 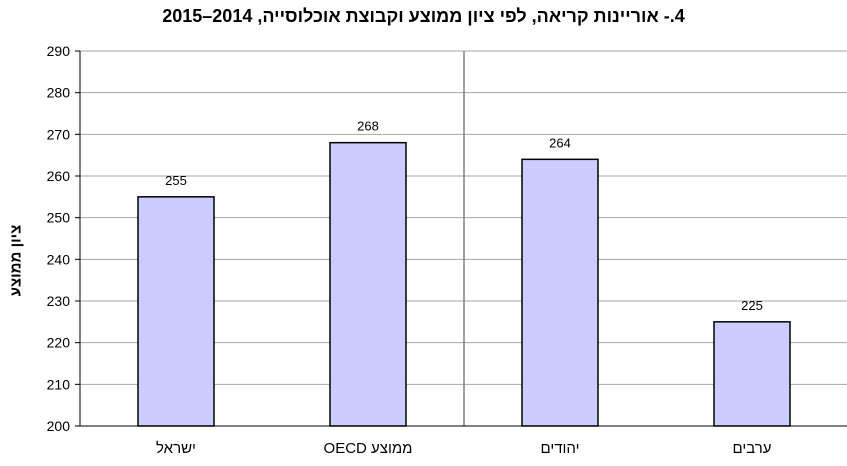 What do you see at coordinates (59, 134) in the screenshot?
I see `y-tick-label: 270` at bounding box center [59, 134].